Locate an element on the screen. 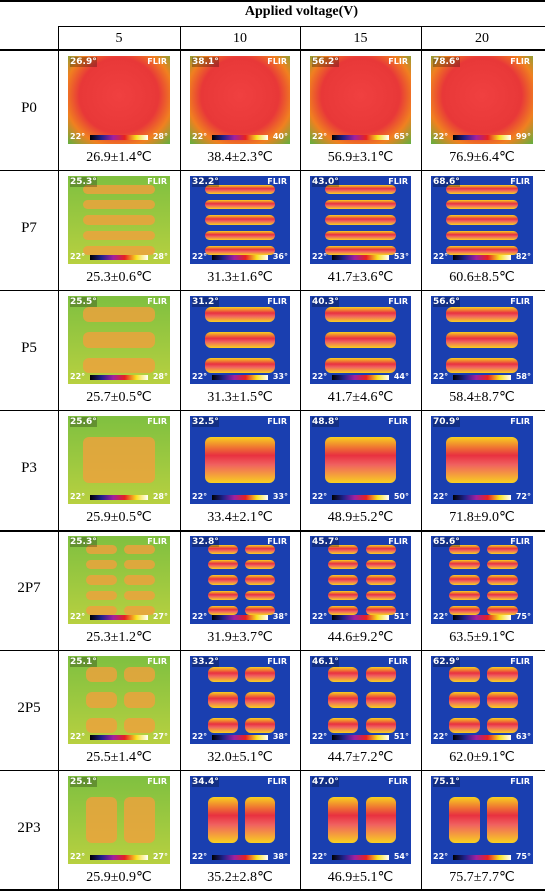 The width and height of the screenshot is (545, 892). column-header: 10 is located at coordinates (240, 38).